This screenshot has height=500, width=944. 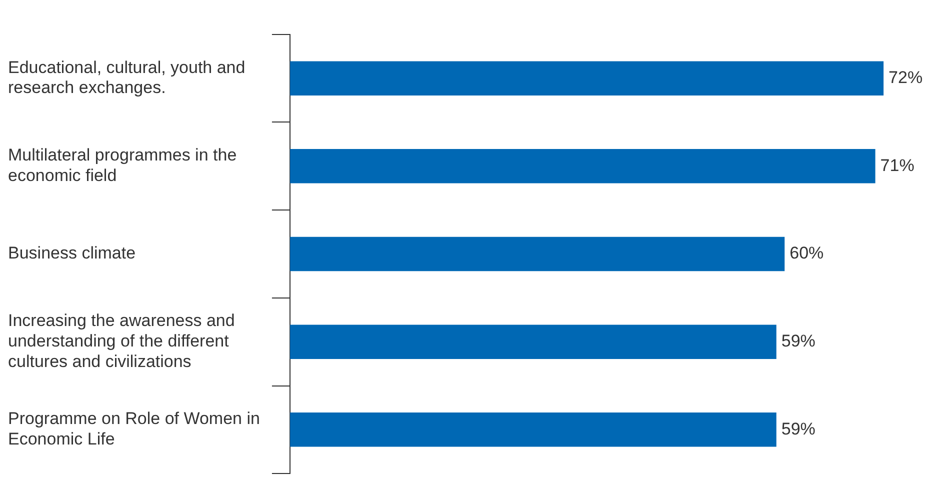 What do you see at coordinates (72, 253) in the screenshot?
I see `y-tick-label: Business climate` at bounding box center [72, 253].